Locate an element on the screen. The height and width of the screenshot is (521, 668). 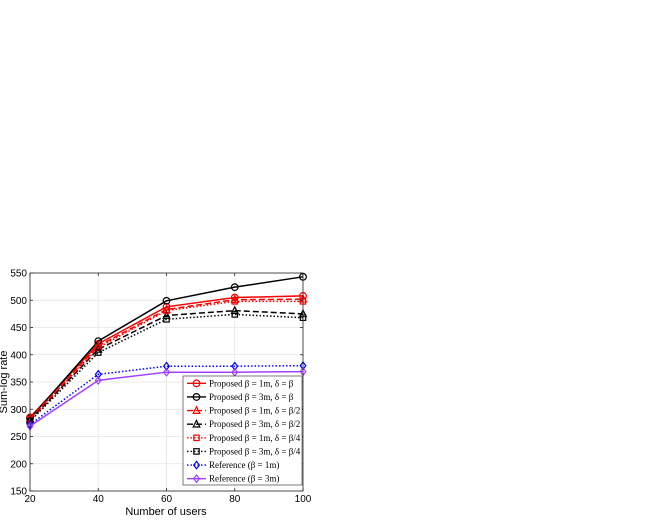
x-tick-label: 60 is located at coordinates (167, 499).